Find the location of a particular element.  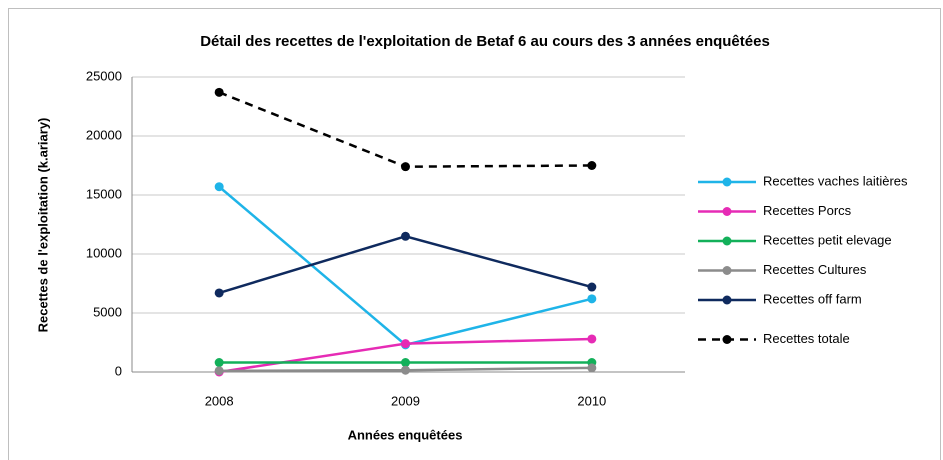

legend-label: Recettes Porcs is located at coordinates (807, 210).